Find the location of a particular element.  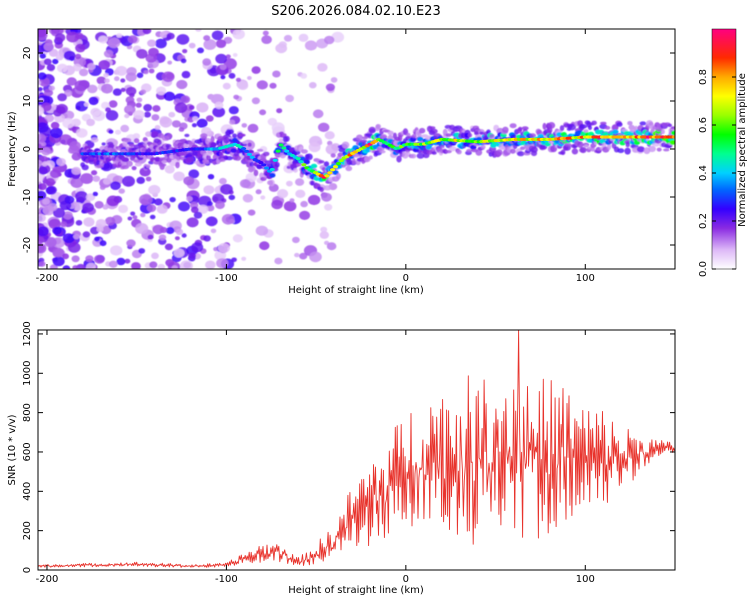

y-tick-label: 800 is located at coordinates (27, 412).